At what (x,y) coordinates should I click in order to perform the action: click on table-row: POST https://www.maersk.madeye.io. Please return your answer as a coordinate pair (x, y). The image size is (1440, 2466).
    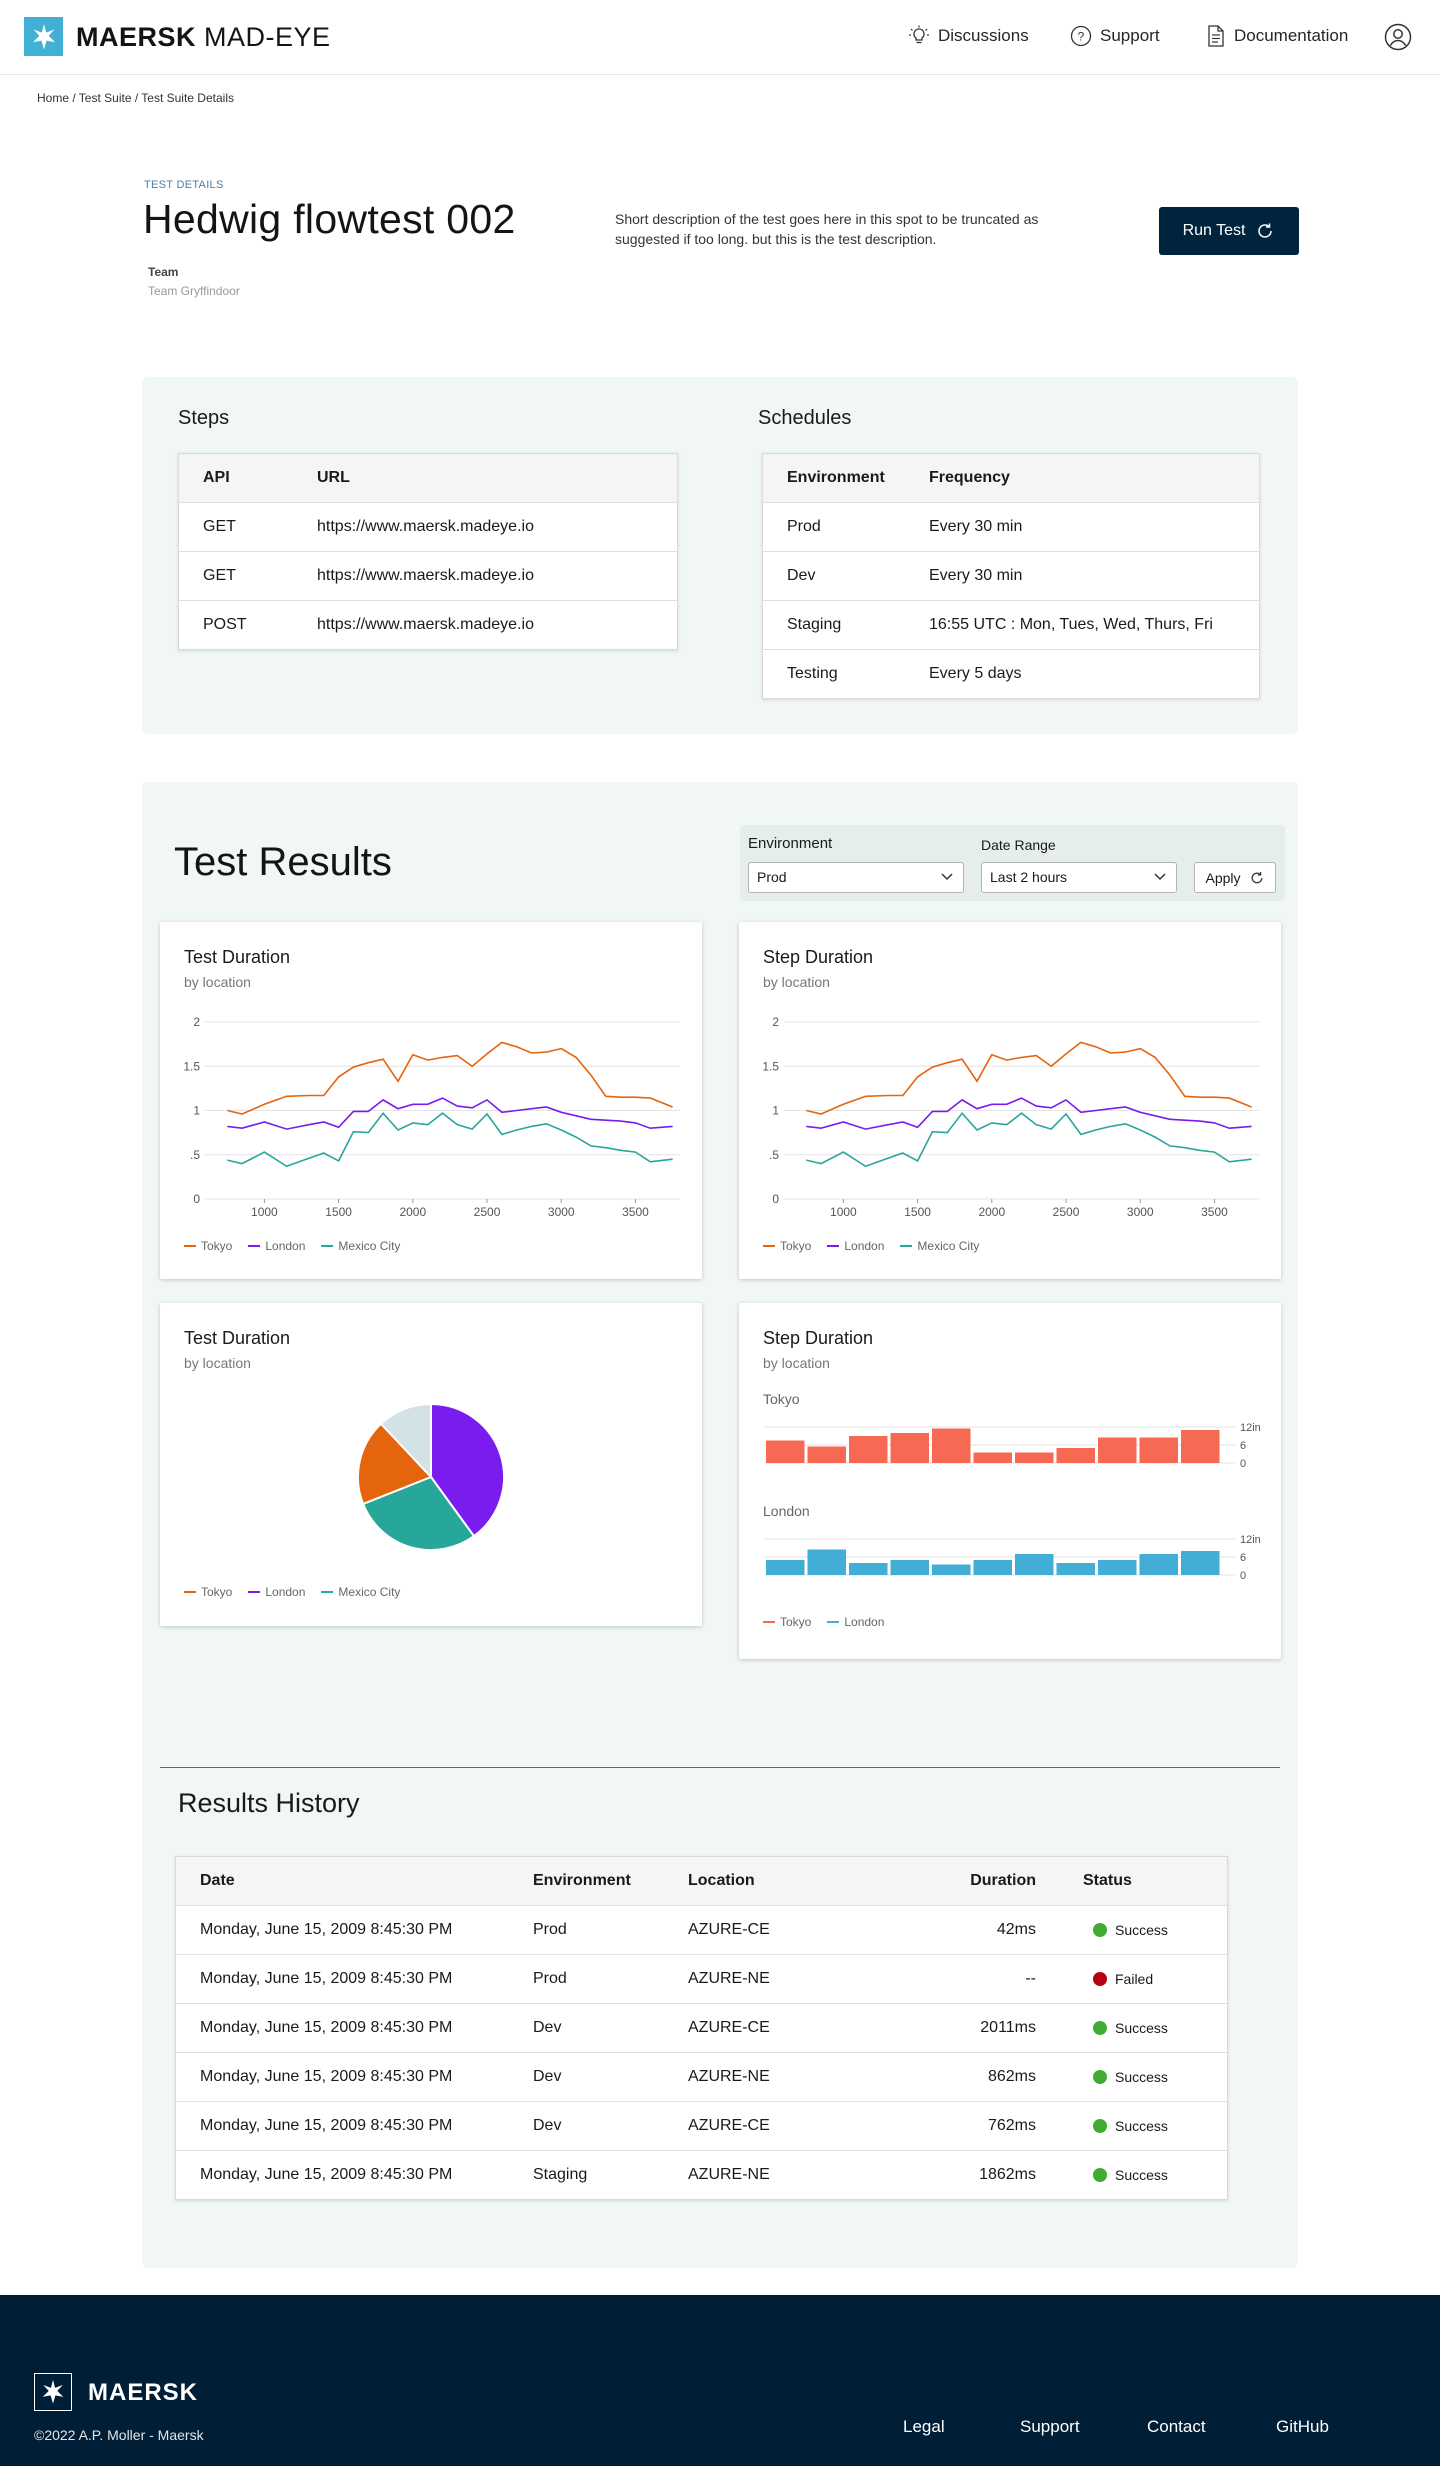
    Looking at the image, I should click on (428, 624).